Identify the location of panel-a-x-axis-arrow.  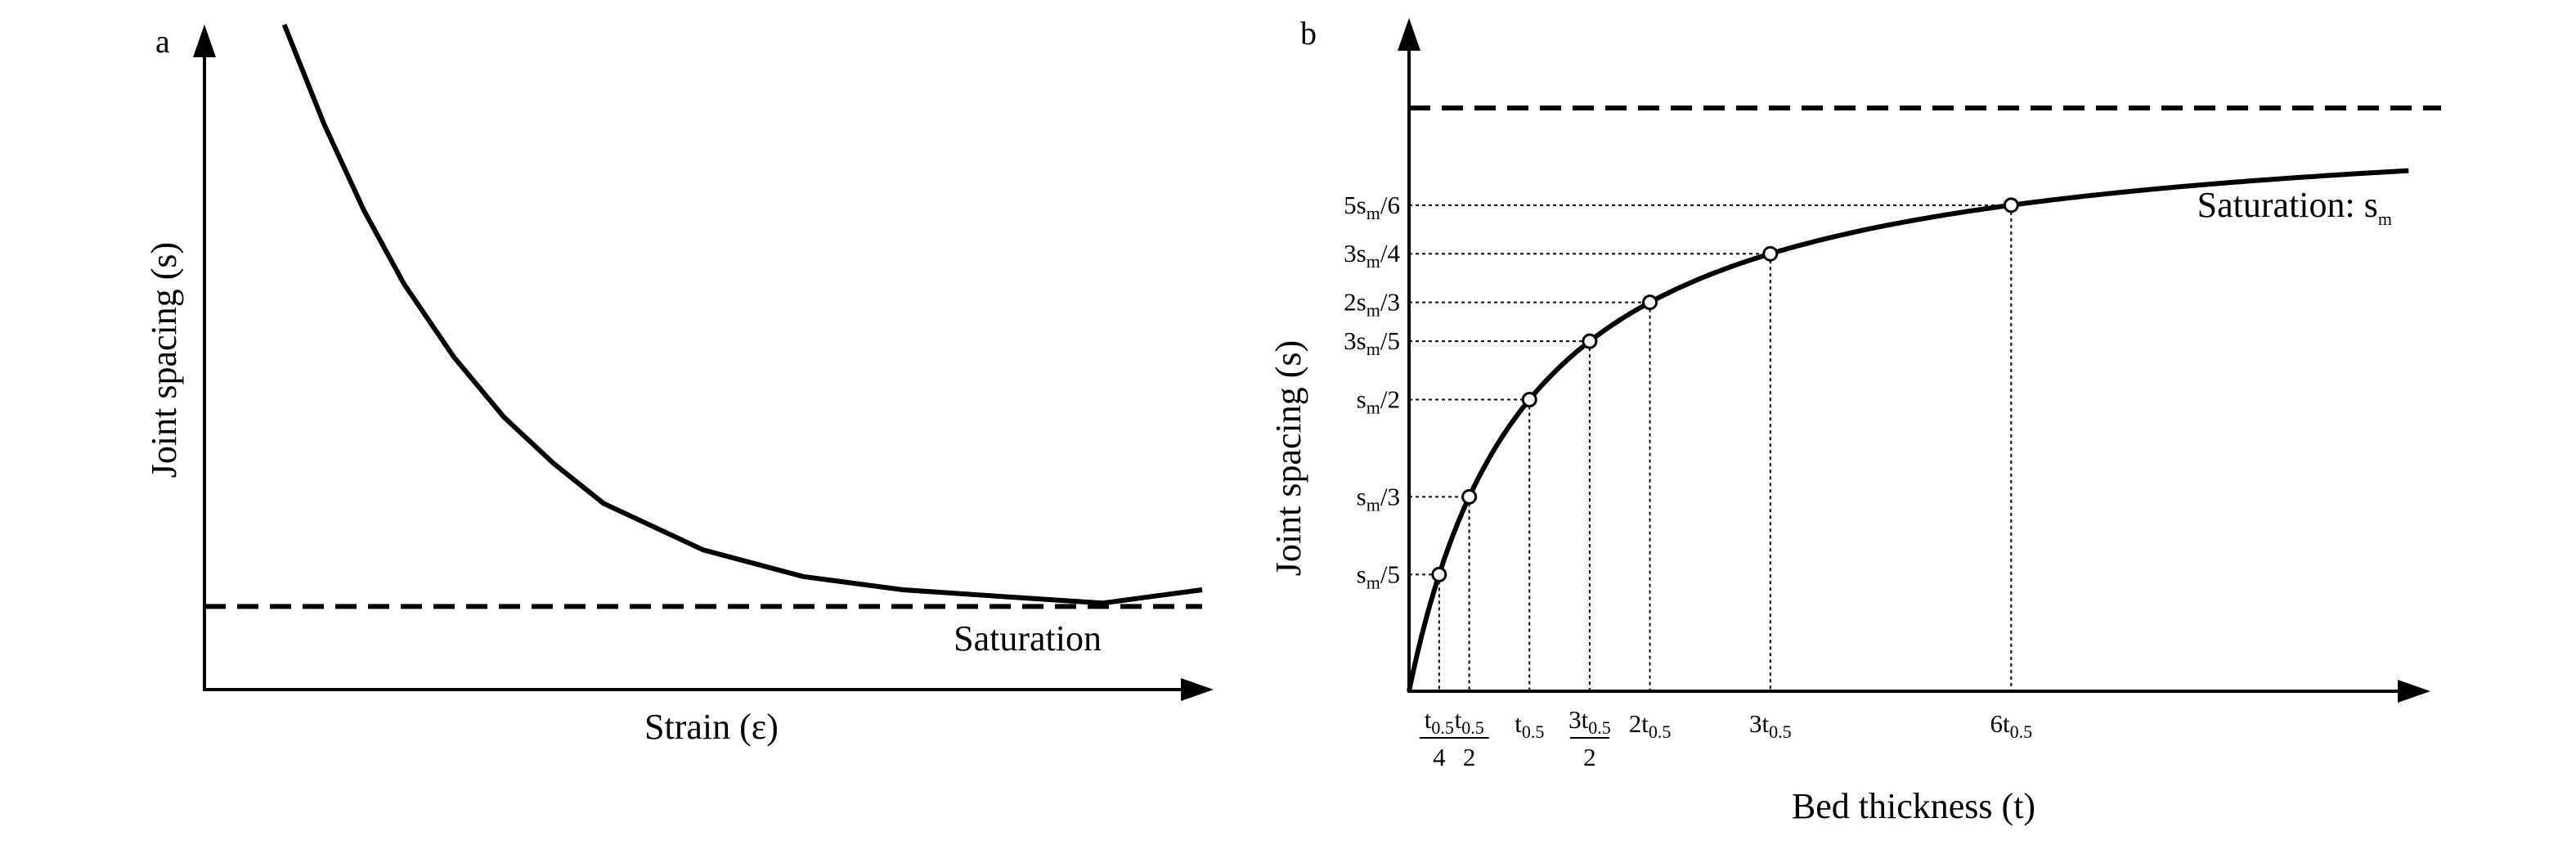
(1197, 689).